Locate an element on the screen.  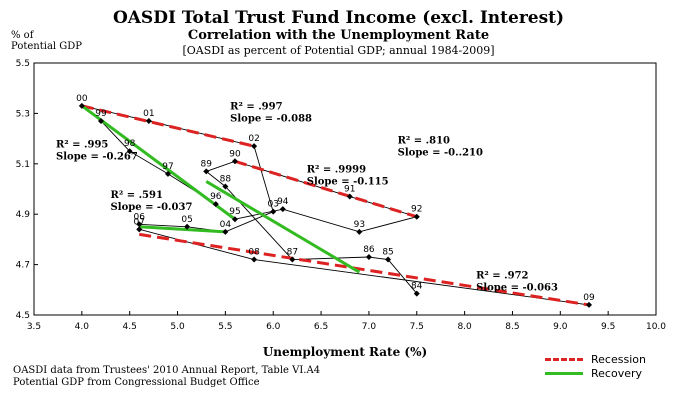
point-label: 90 is located at coordinates (235, 154).